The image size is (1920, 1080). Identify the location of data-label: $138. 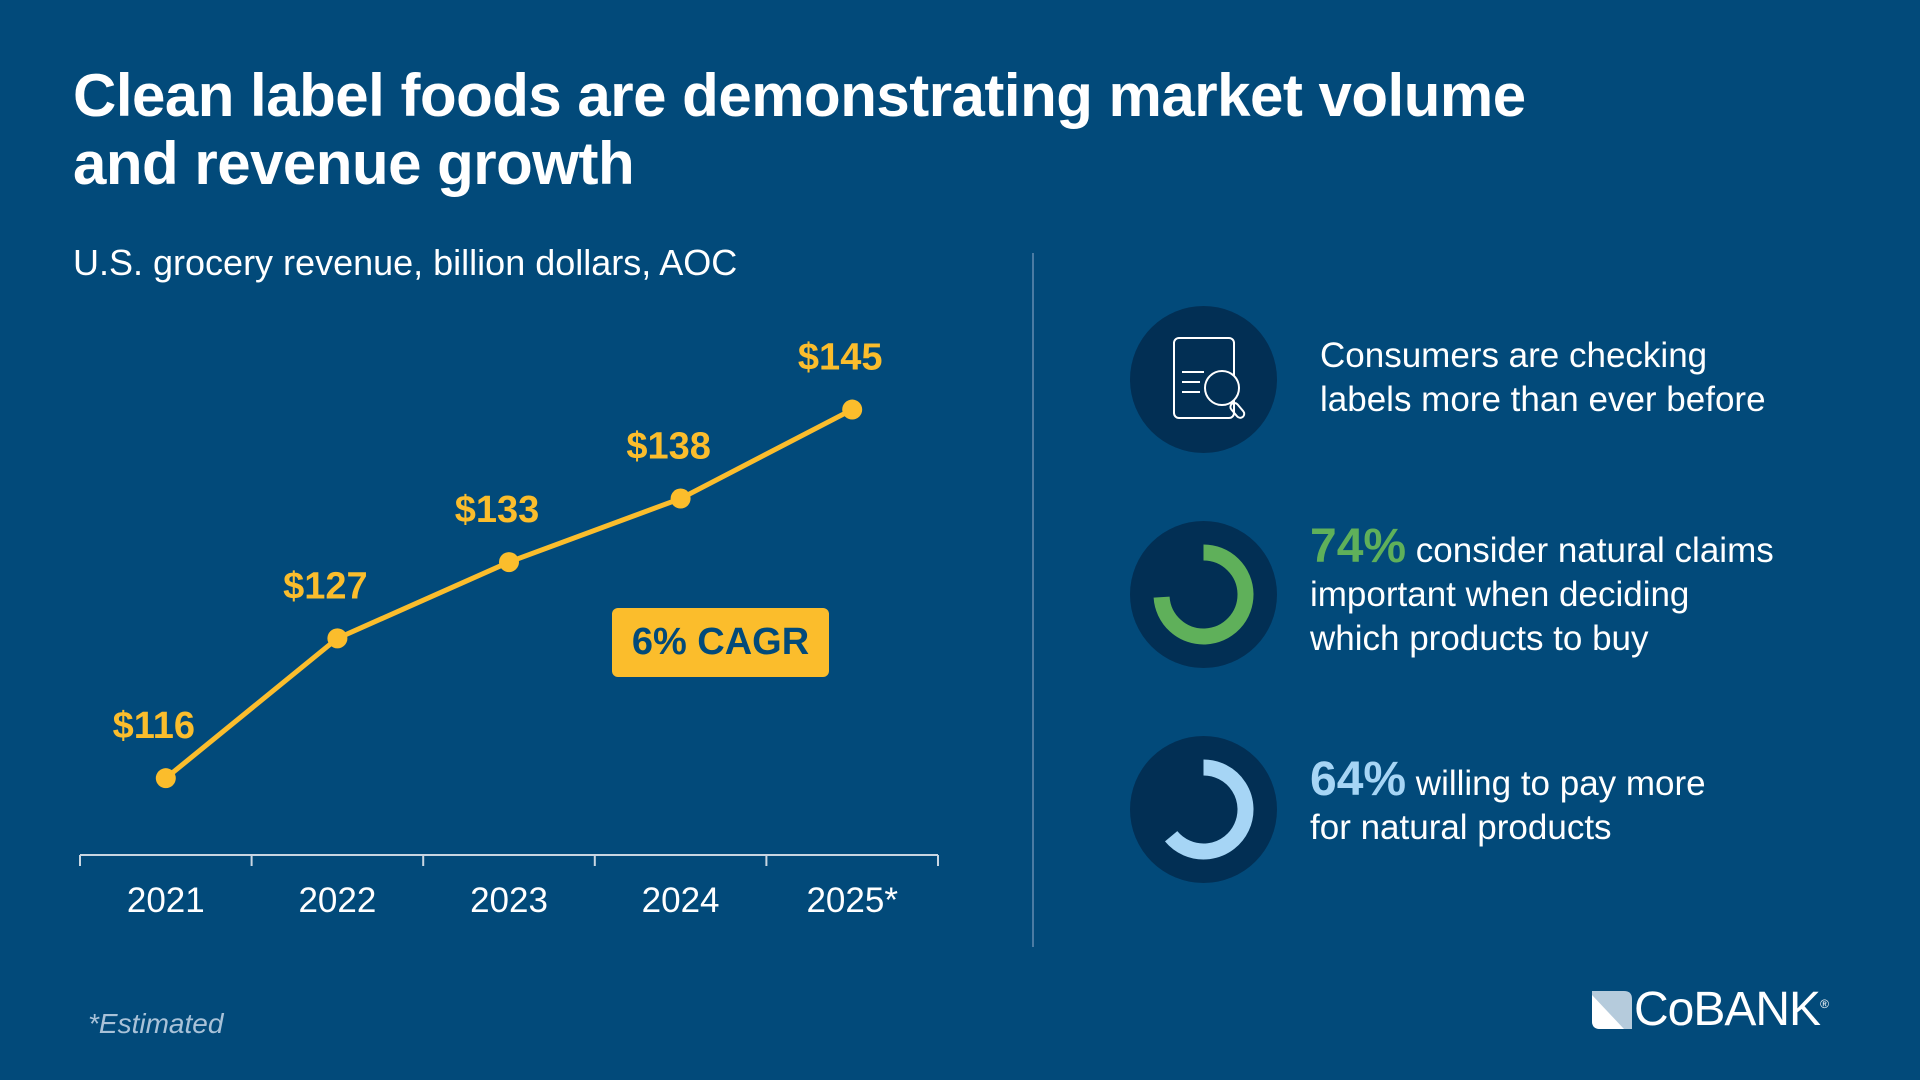
(668, 447).